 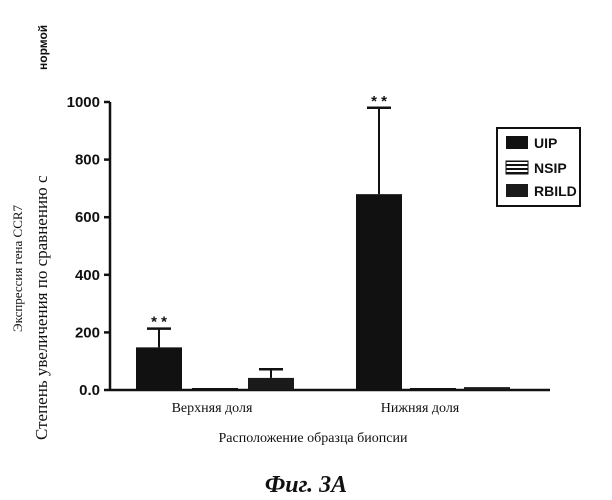 I want to click on category-label-lower: Нижняя доля, so click(x=420, y=408).